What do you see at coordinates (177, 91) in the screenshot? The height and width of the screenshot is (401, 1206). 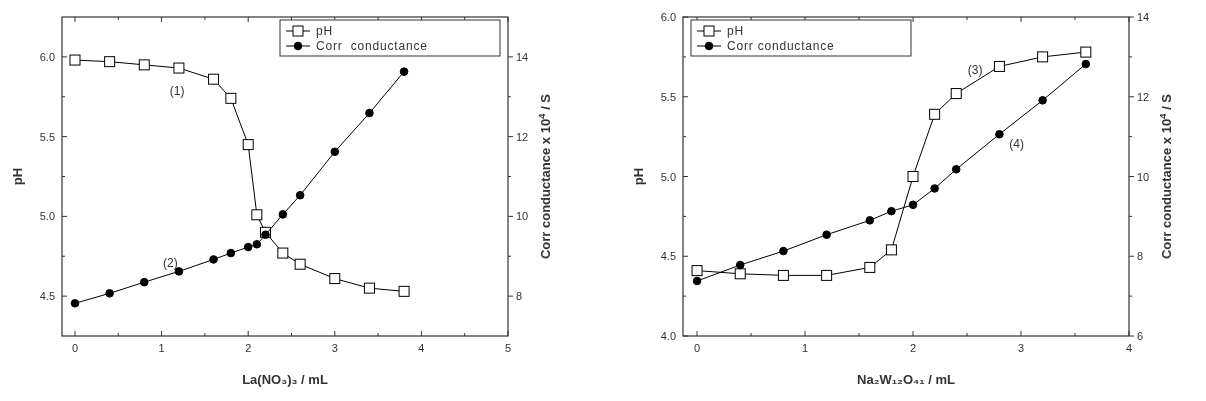 I see `annotation: (1)` at bounding box center [177, 91].